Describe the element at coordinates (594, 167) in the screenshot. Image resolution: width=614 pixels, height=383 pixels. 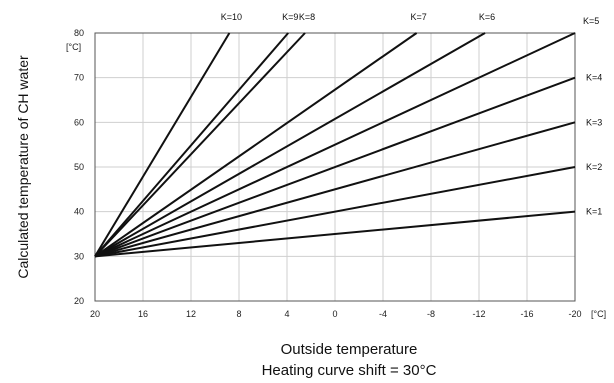
I see `series-label-k-2: K=2` at that location.